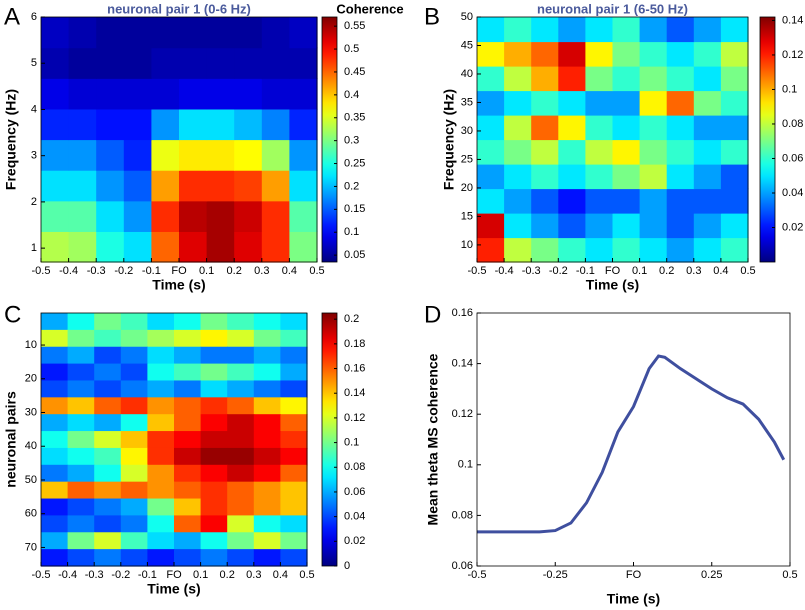 This screenshot has width=805, height=610. What do you see at coordinates (354, 492) in the screenshot?
I see `colorbar-tick-label: 0.06` at bounding box center [354, 492].